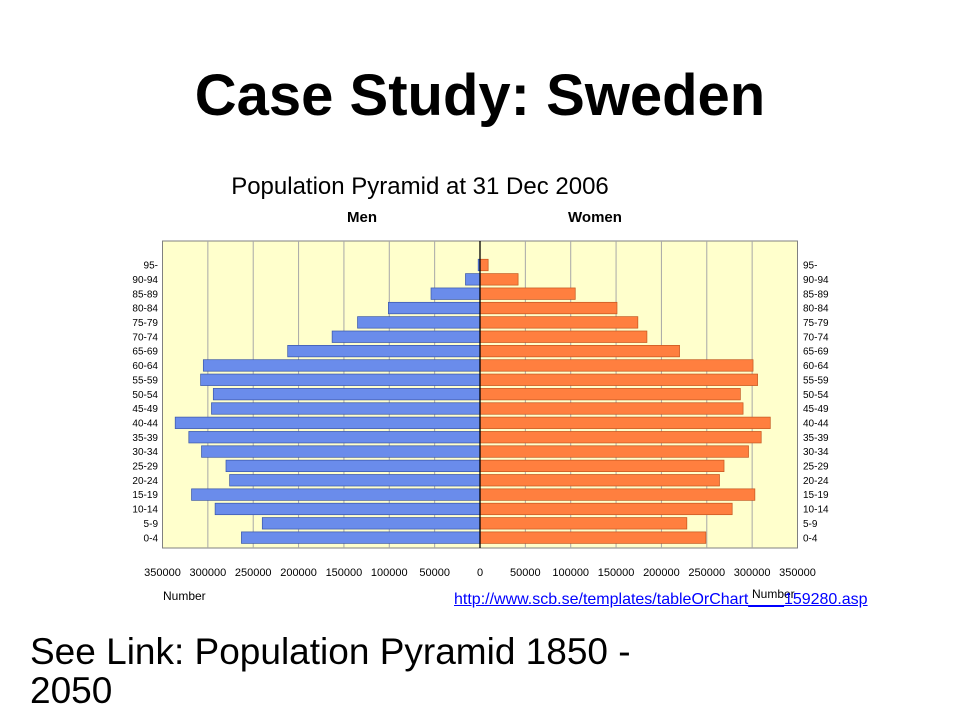 The height and width of the screenshot is (720, 960). I want to click on age-label-right-65-69: 65-69, so click(816, 352).